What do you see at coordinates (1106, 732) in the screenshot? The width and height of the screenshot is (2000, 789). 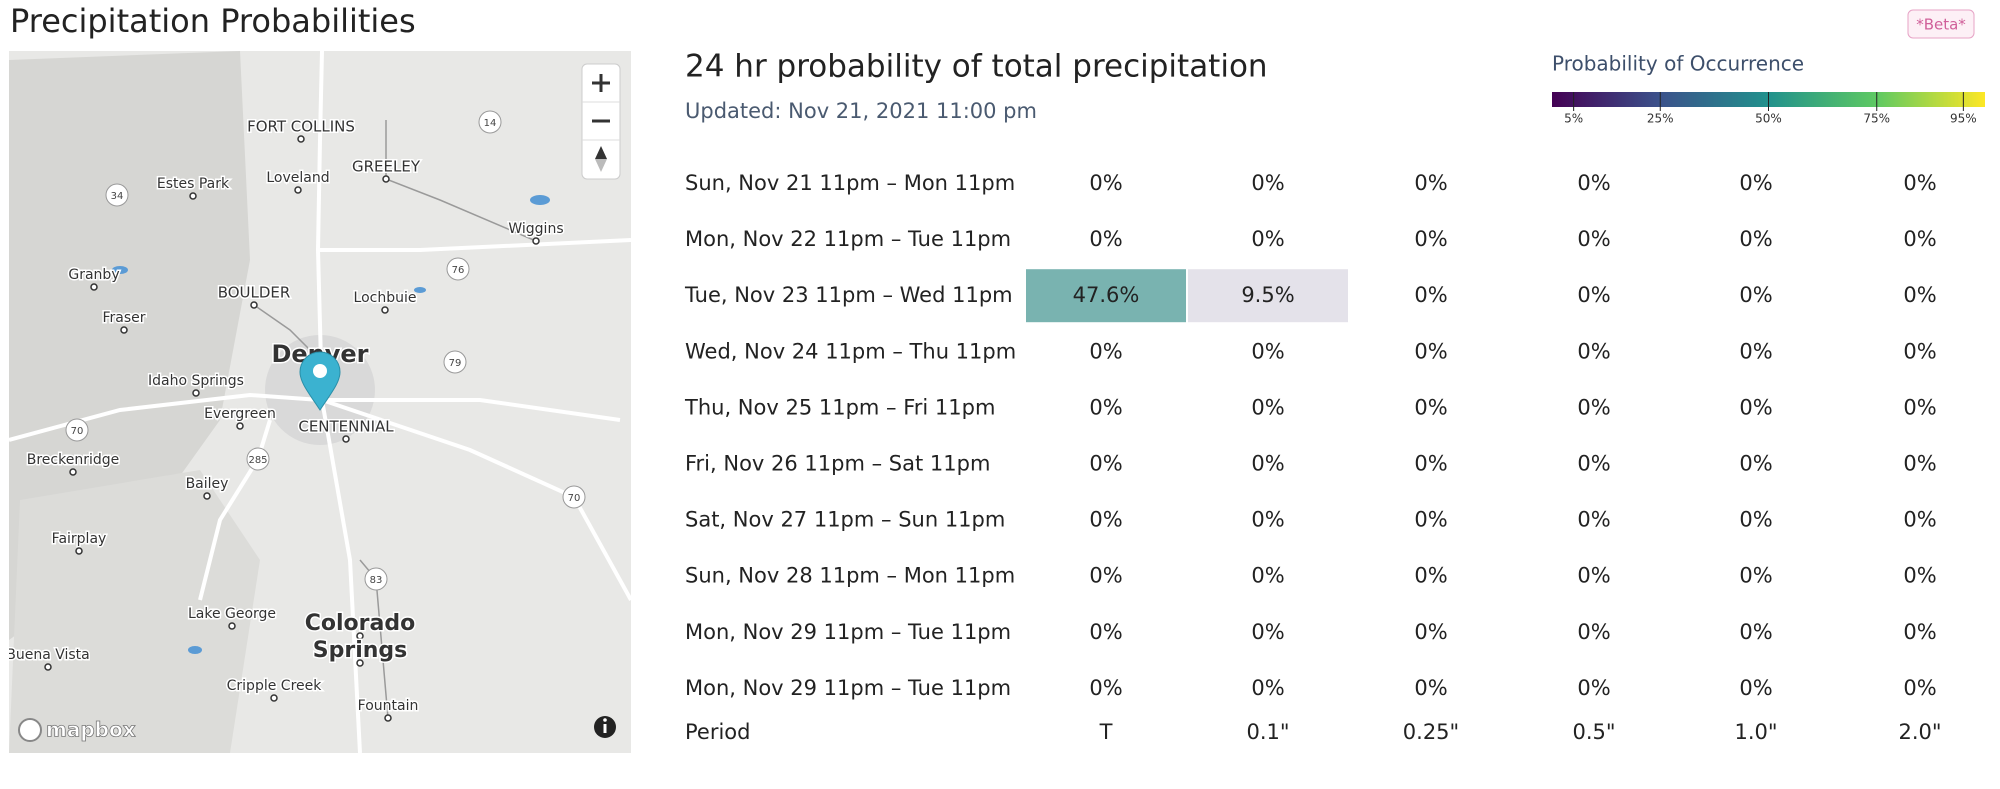 I see `threshold-label: T` at bounding box center [1106, 732].